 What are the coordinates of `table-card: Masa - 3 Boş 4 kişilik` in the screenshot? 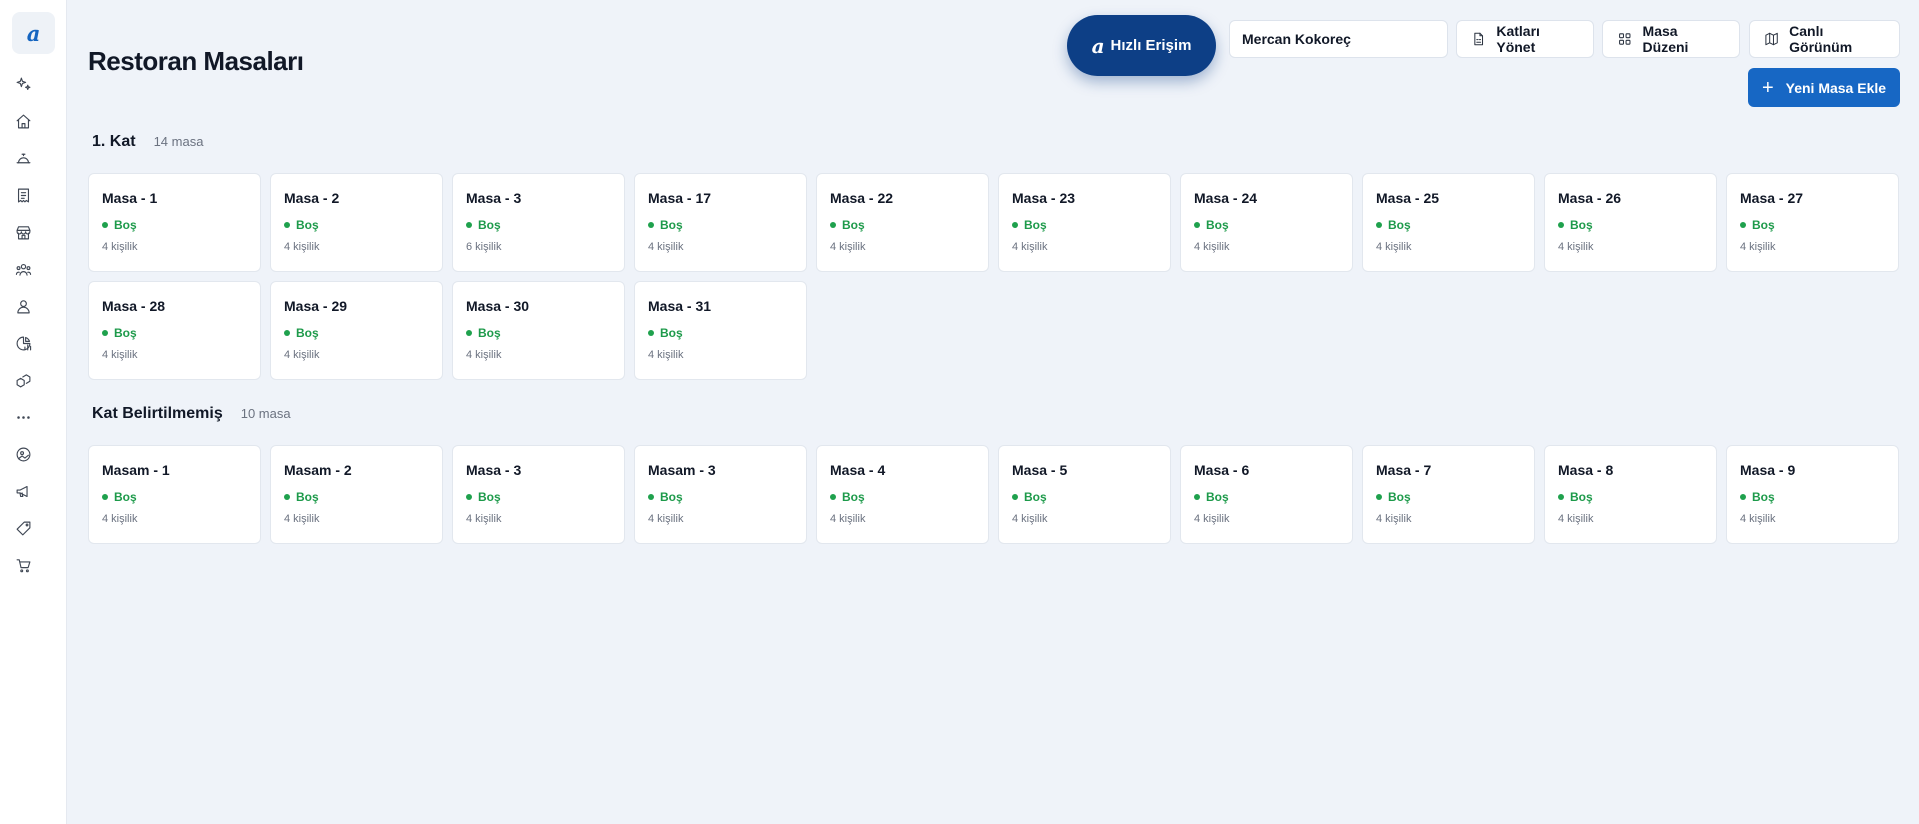 It's located at (538, 494).